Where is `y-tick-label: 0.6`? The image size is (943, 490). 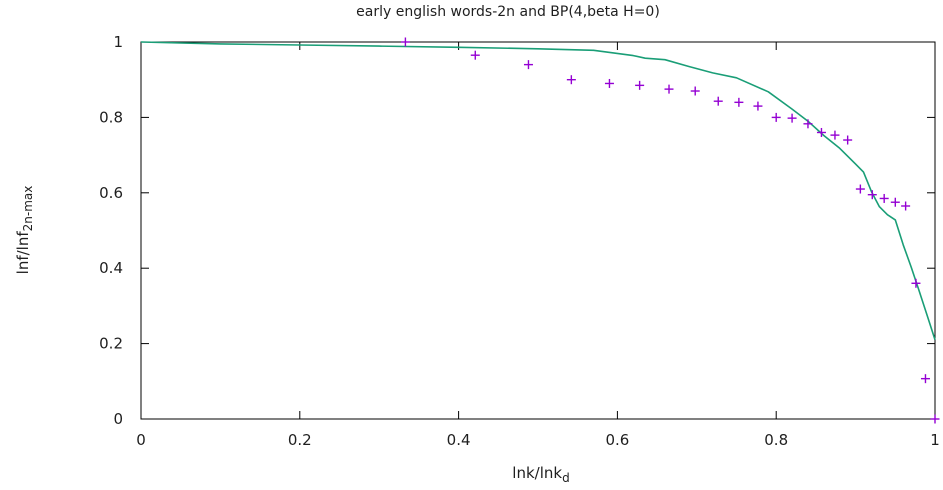 y-tick-label: 0.6 is located at coordinates (111, 193).